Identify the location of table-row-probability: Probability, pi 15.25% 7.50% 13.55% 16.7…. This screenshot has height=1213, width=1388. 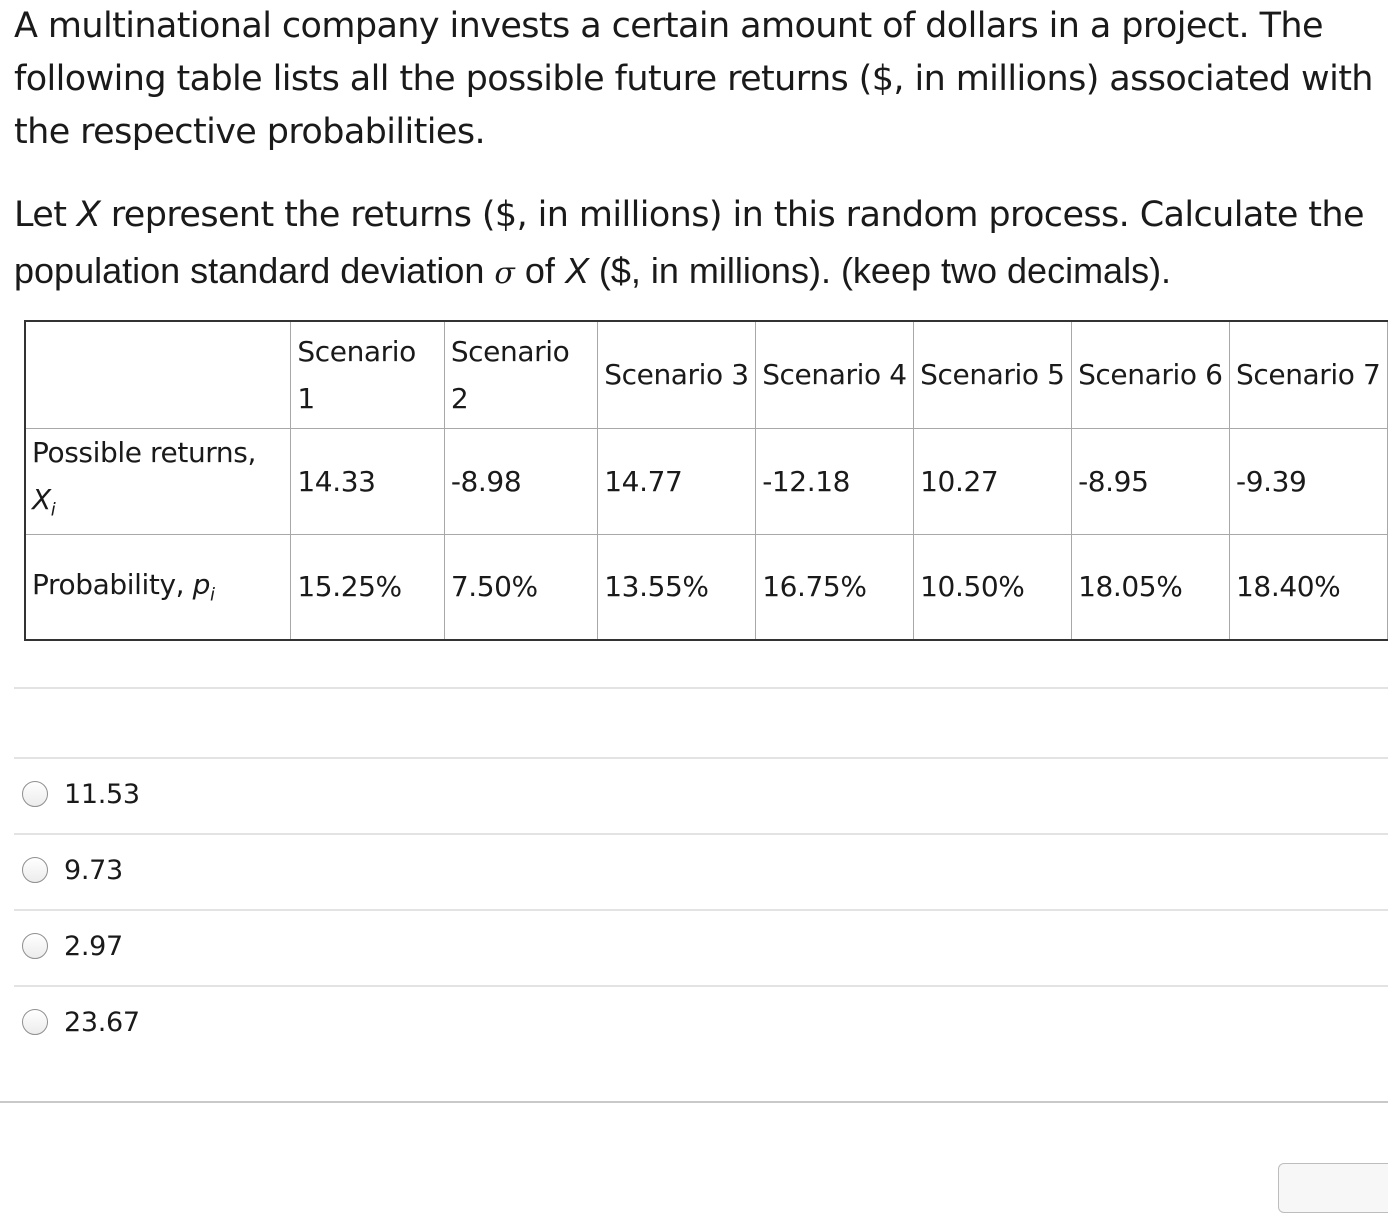
(706, 587).